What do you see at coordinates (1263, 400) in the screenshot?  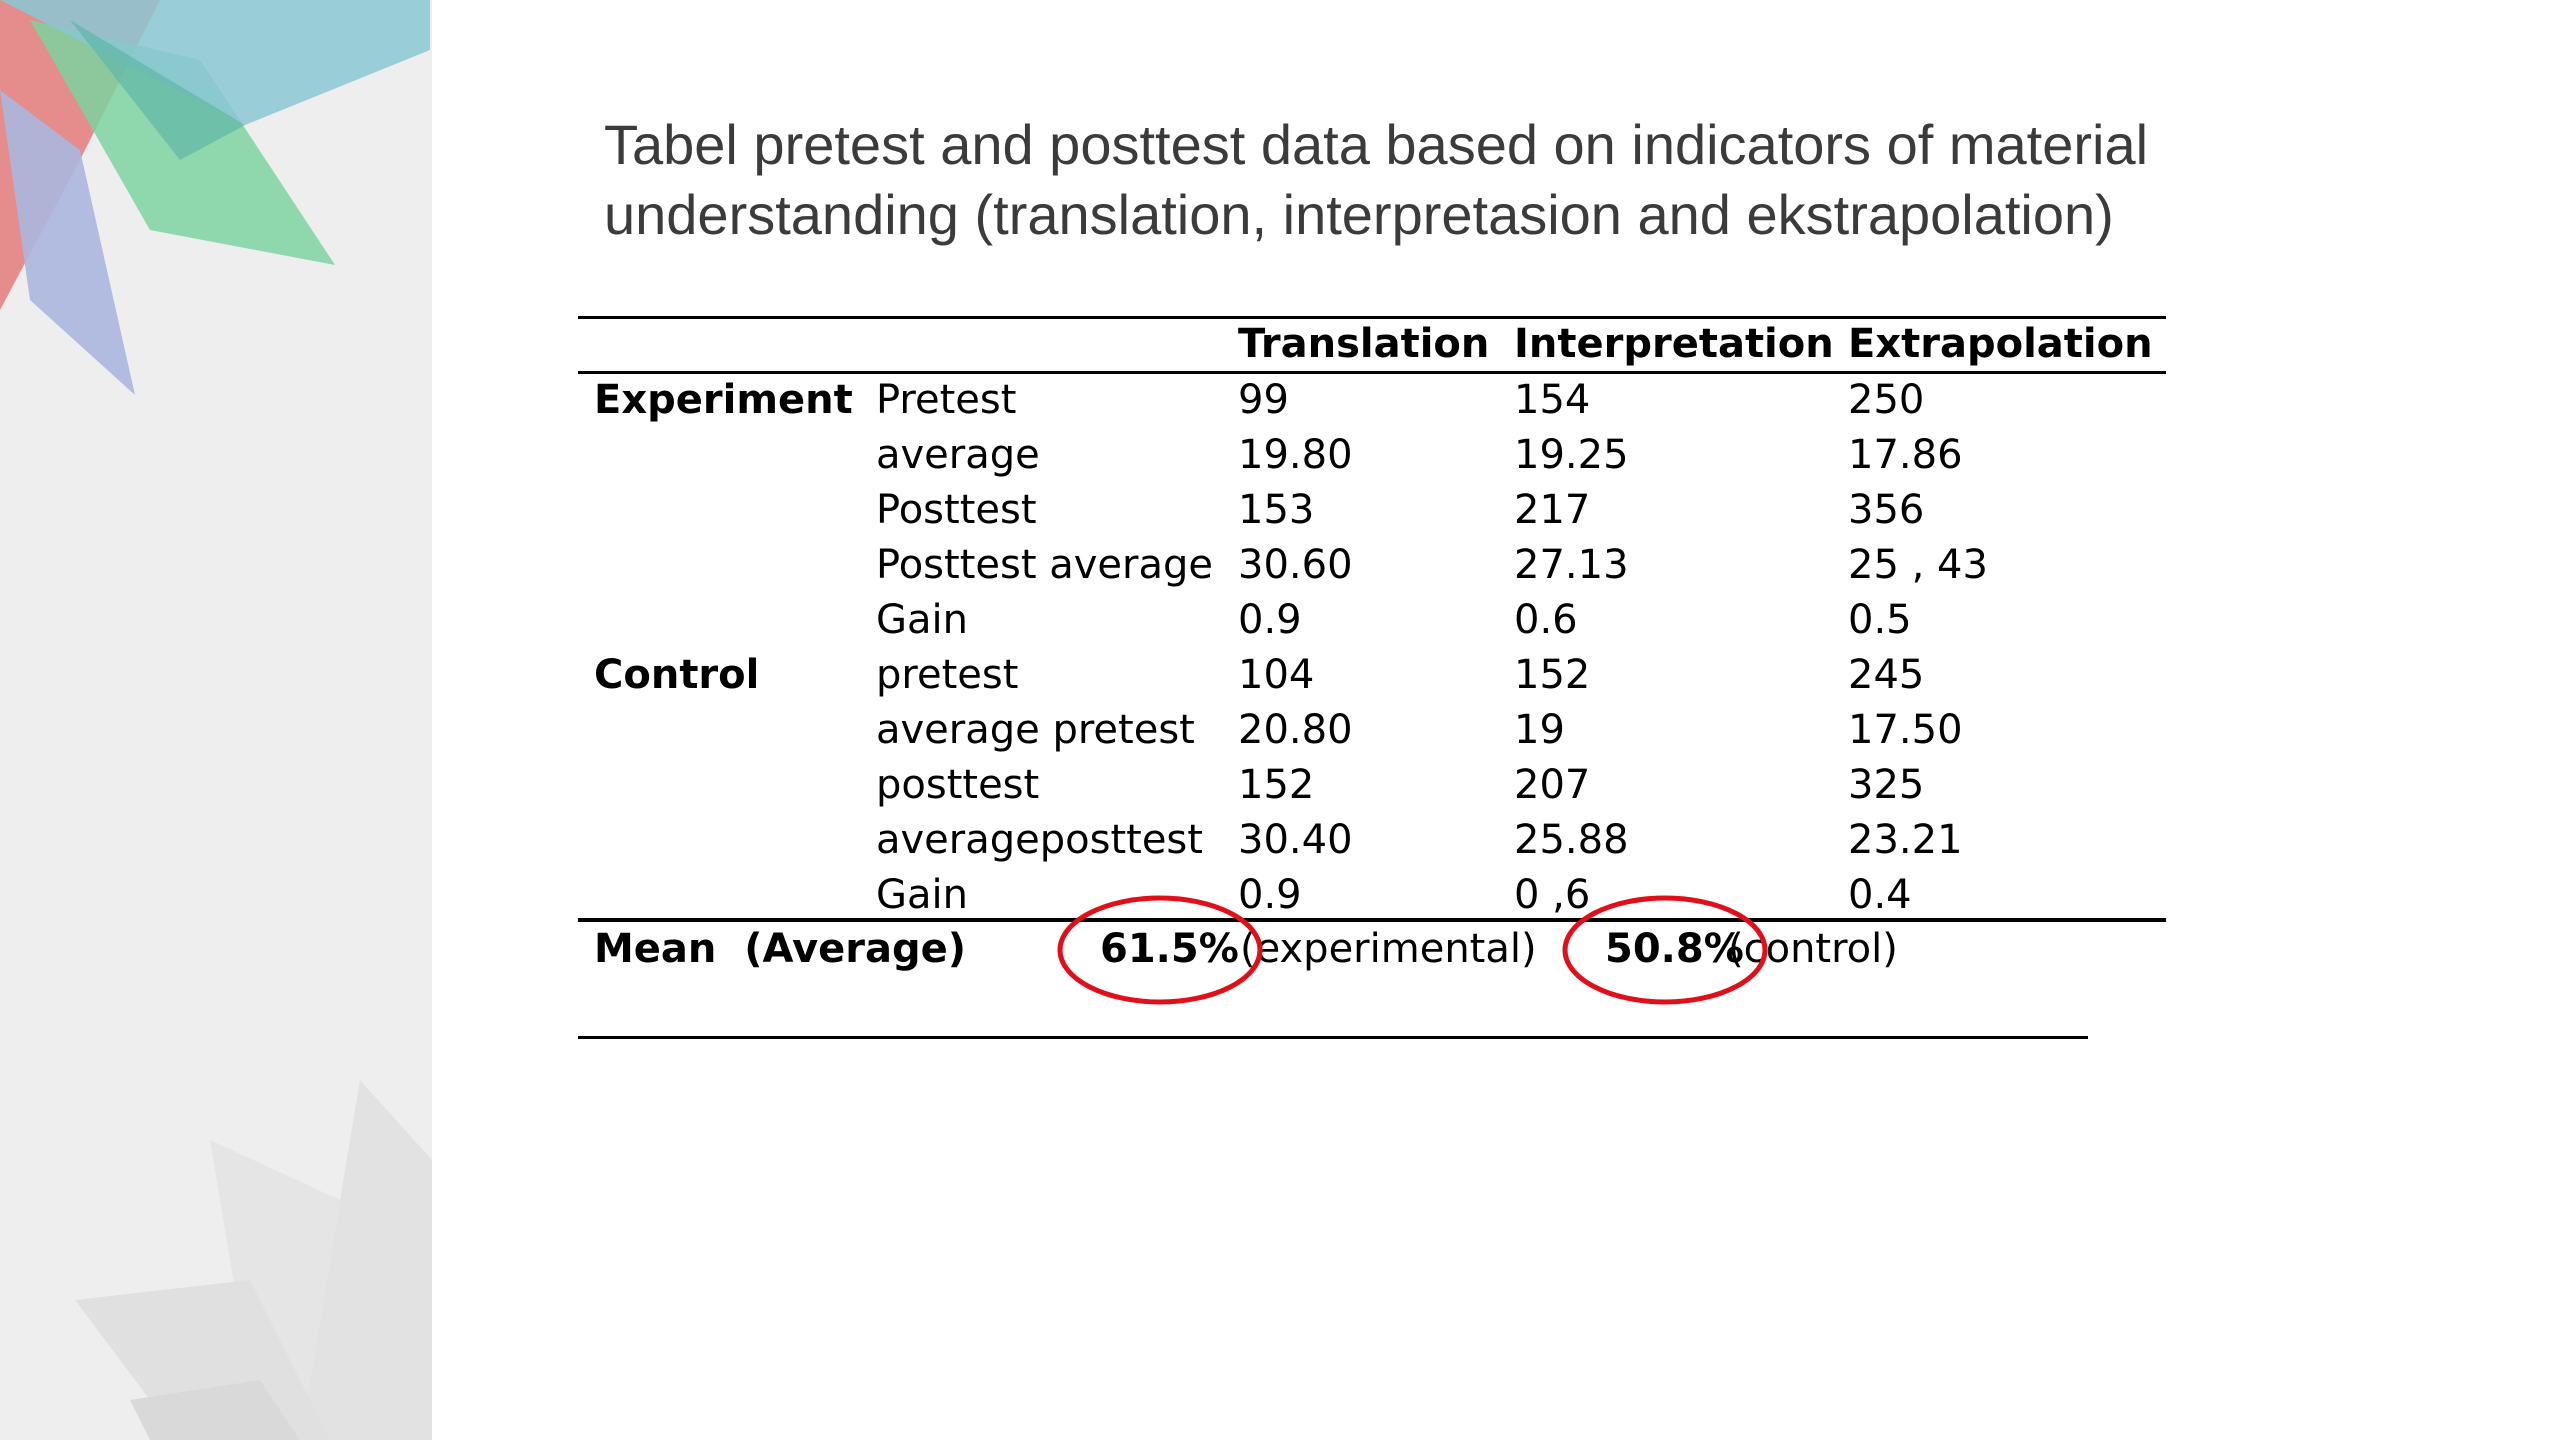 I see `table-cell: 99` at bounding box center [1263, 400].